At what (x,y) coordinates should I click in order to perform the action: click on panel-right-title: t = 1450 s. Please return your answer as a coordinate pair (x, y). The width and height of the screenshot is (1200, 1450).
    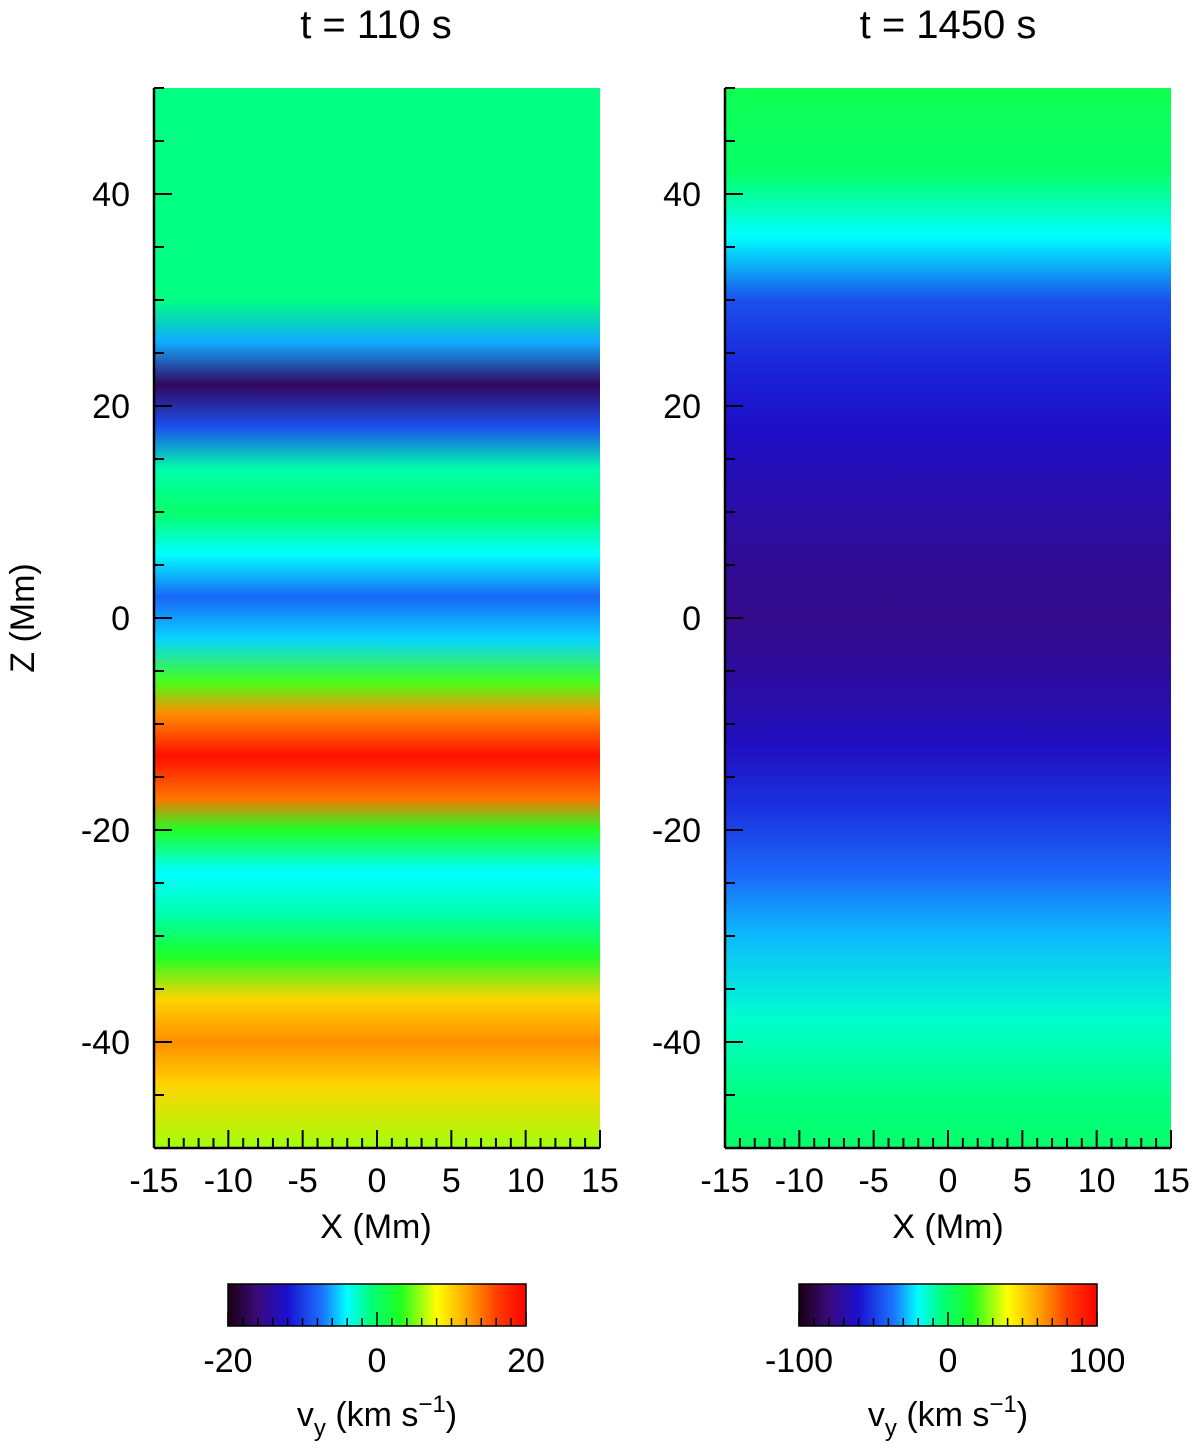
    Looking at the image, I should click on (948, 25).